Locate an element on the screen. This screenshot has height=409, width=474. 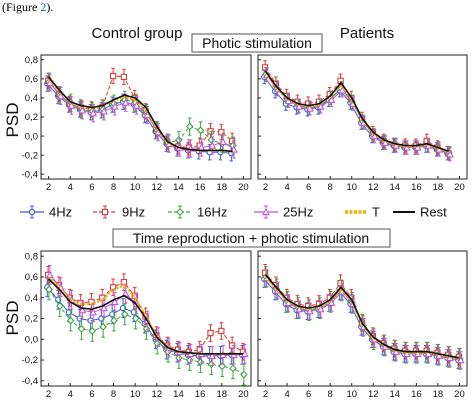
x-tick-label: 2 is located at coordinates (48, 187).